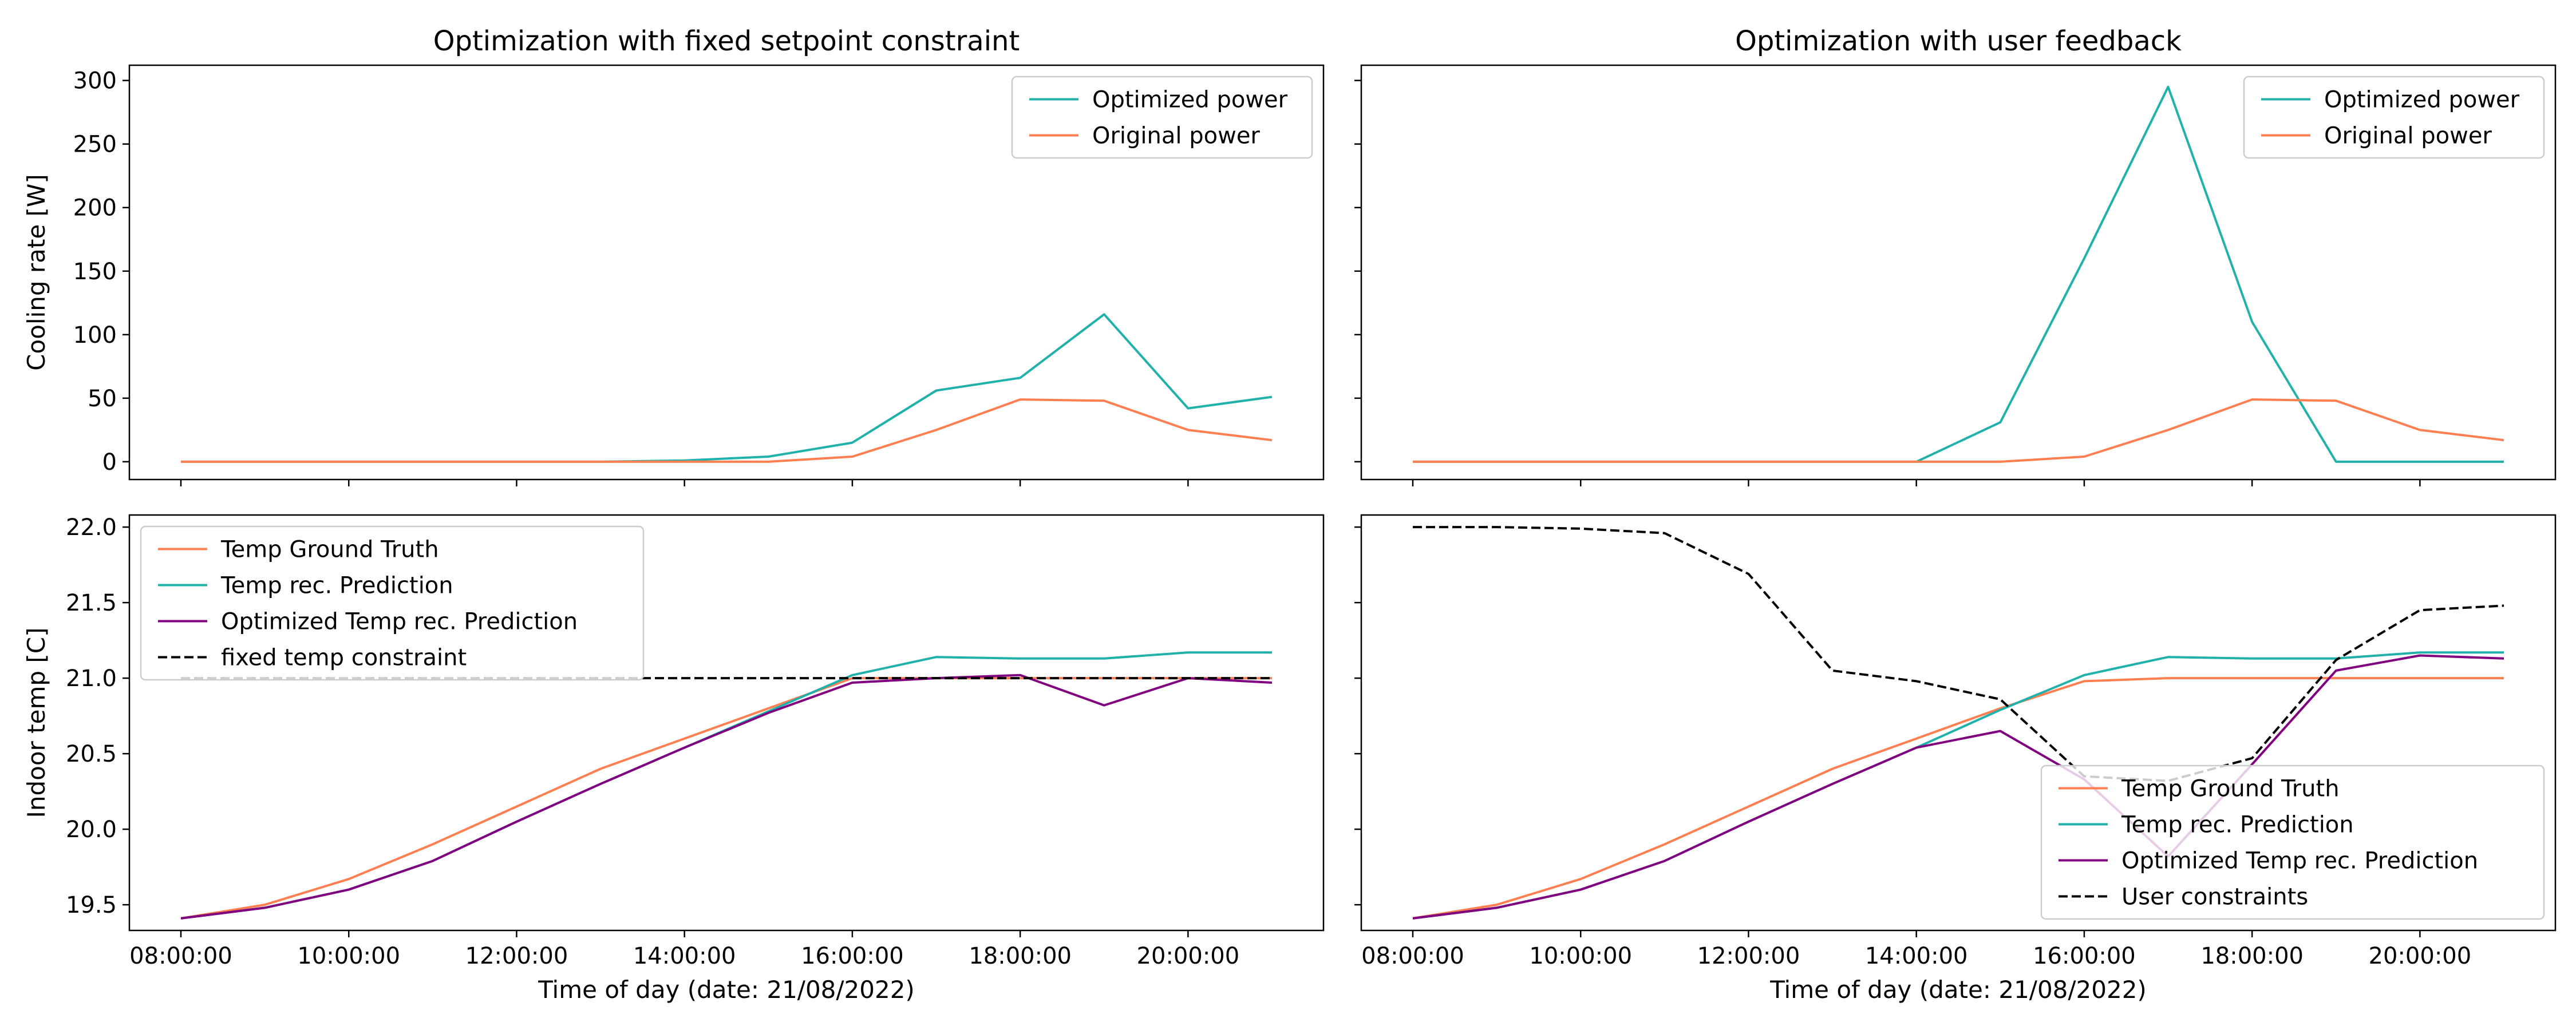  What do you see at coordinates (1958, 654) in the screenshot?
I see `series-line-user-constraints` at bounding box center [1958, 654].